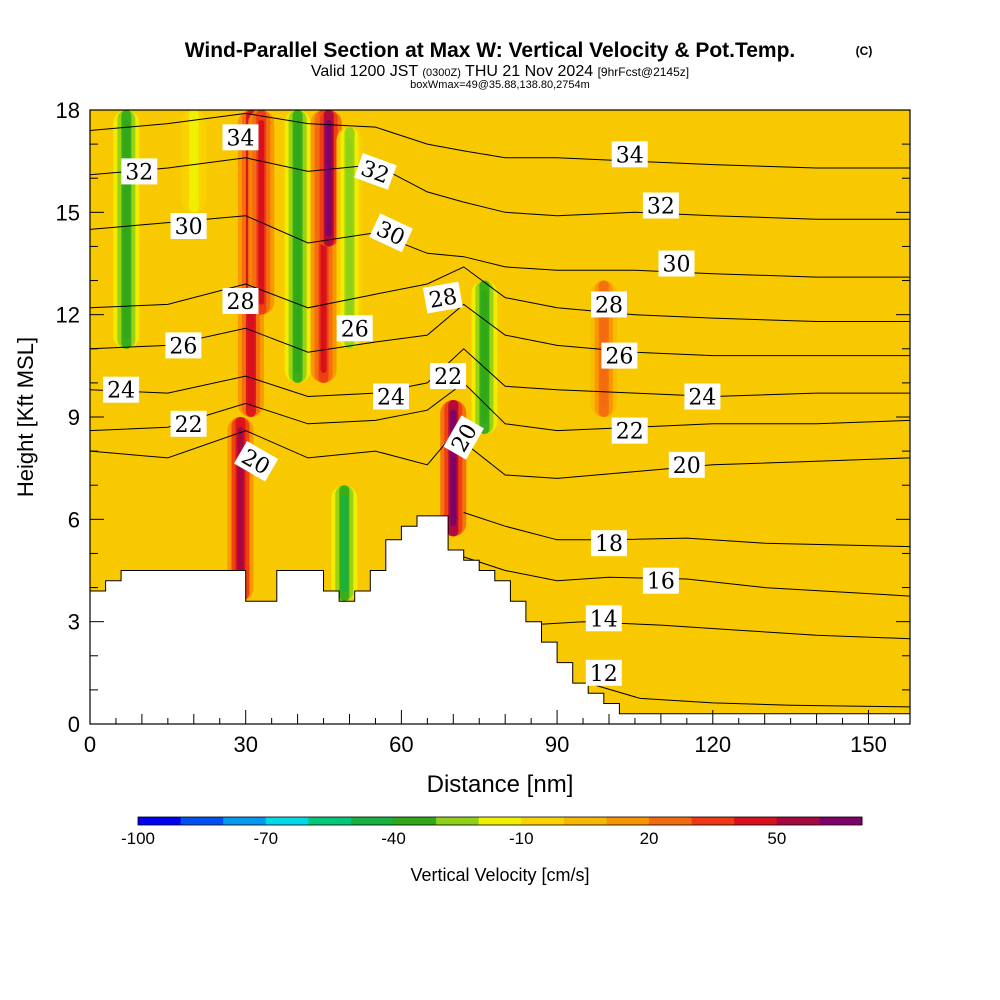 The width and height of the screenshot is (1000, 1000). Describe the element at coordinates (492, 832) in the screenshot. I see `colorbar: -100 -70 -40 -10 20 50` at that location.